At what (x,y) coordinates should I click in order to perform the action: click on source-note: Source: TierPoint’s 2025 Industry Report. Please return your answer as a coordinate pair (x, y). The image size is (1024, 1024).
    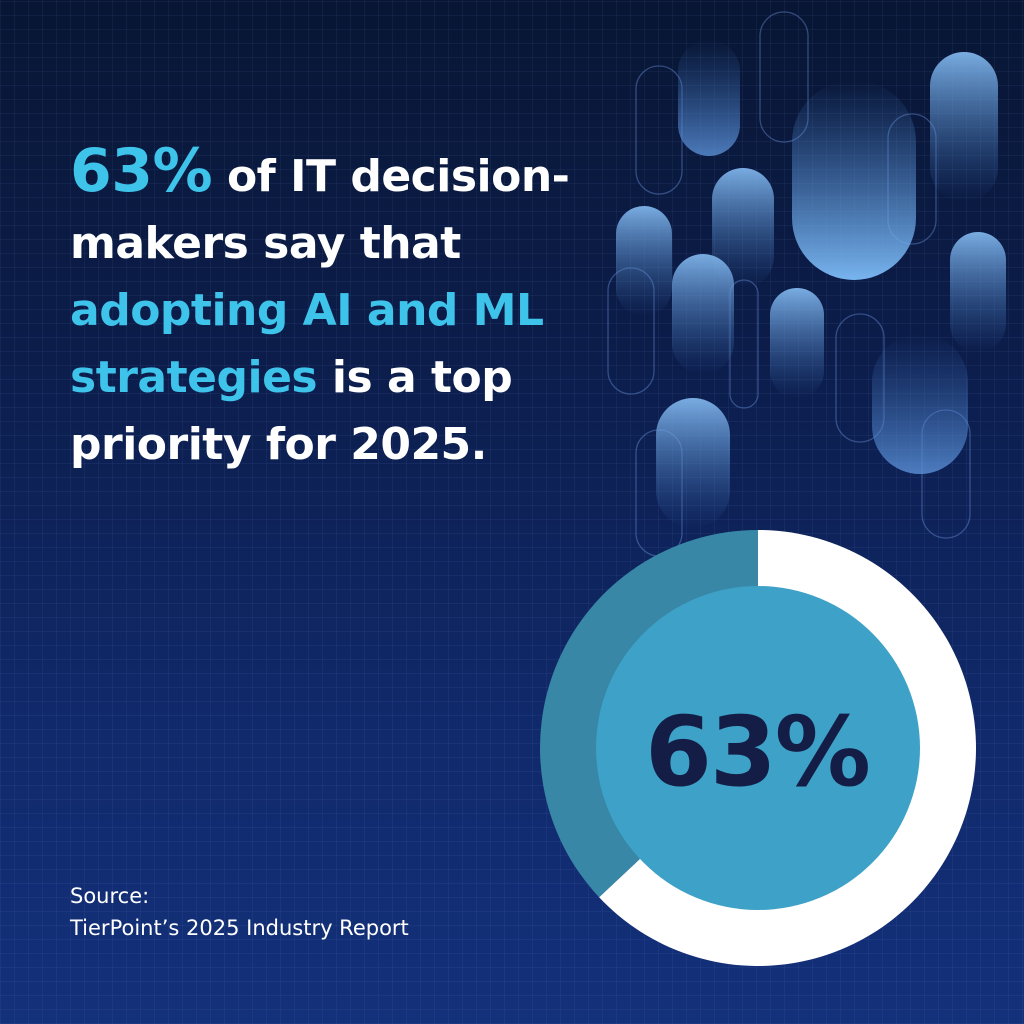
    Looking at the image, I should click on (239, 912).